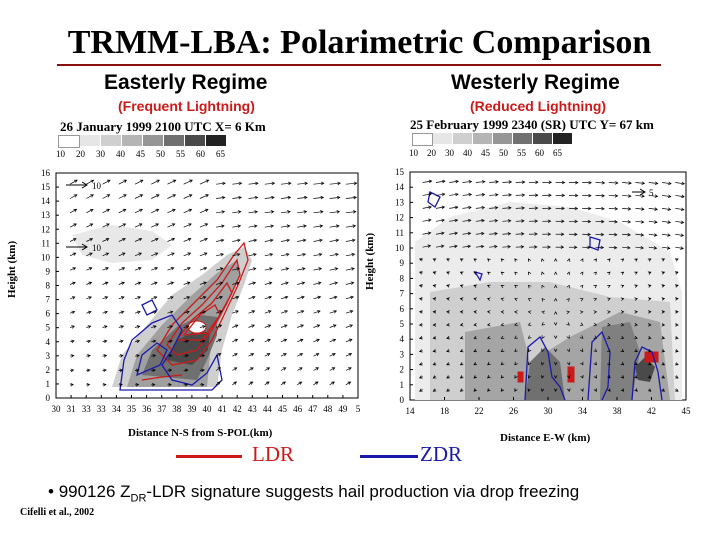 The height and width of the screenshot is (539, 719). I want to click on left-x-tick-label: 37, so click(162, 409).